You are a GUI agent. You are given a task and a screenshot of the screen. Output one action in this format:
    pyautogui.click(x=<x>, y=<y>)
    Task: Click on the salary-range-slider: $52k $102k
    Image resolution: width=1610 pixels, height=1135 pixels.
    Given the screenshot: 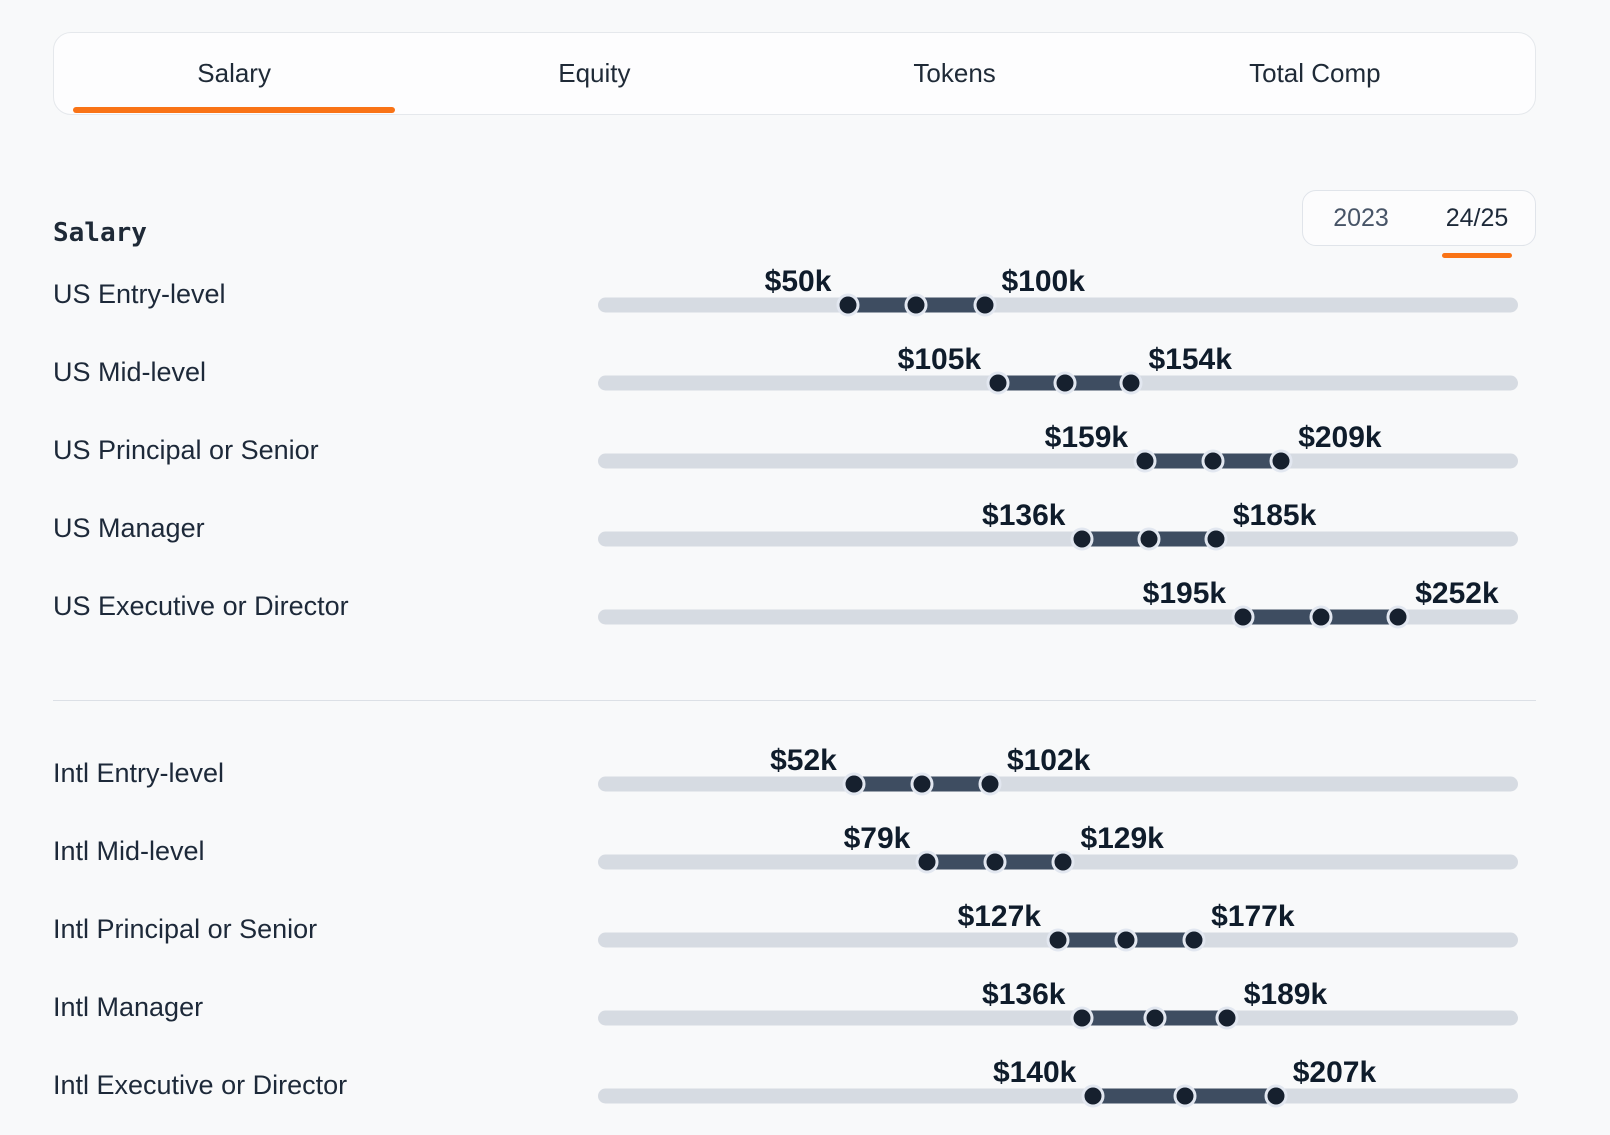 What is the action you would take?
    pyautogui.click(x=1067, y=783)
    